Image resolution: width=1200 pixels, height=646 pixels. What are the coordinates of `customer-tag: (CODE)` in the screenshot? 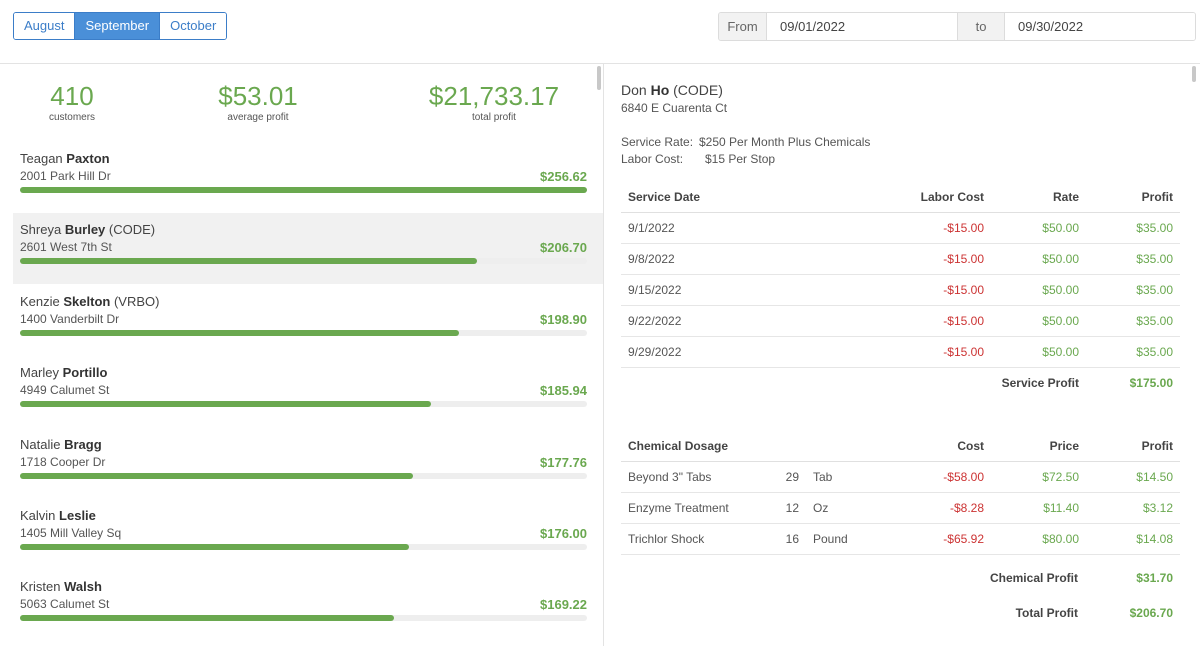 It's located at (132, 230).